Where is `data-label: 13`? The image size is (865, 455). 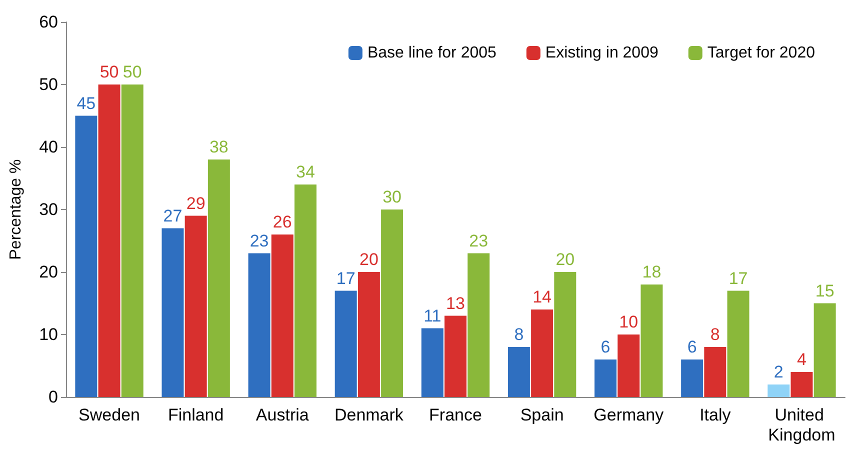
data-label: 13 is located at coordinates (455, 303).